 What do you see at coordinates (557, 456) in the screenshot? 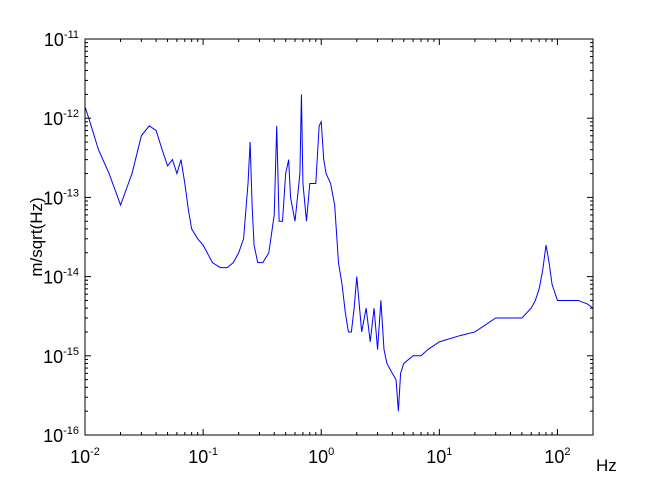
I see `x-tick-label: 10²` at bounding box center [557, 456].